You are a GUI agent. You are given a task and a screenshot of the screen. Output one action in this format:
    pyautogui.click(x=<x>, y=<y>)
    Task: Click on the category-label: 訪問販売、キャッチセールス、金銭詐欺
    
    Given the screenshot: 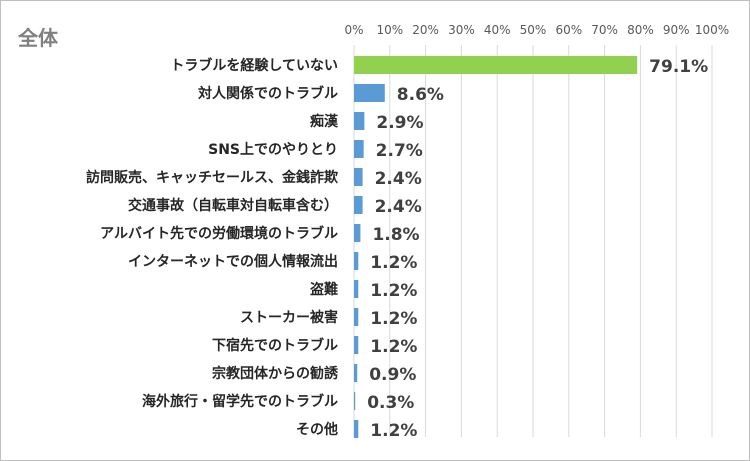 What is the action you would take?
    pyautogui.click(x=212, y=177)
    